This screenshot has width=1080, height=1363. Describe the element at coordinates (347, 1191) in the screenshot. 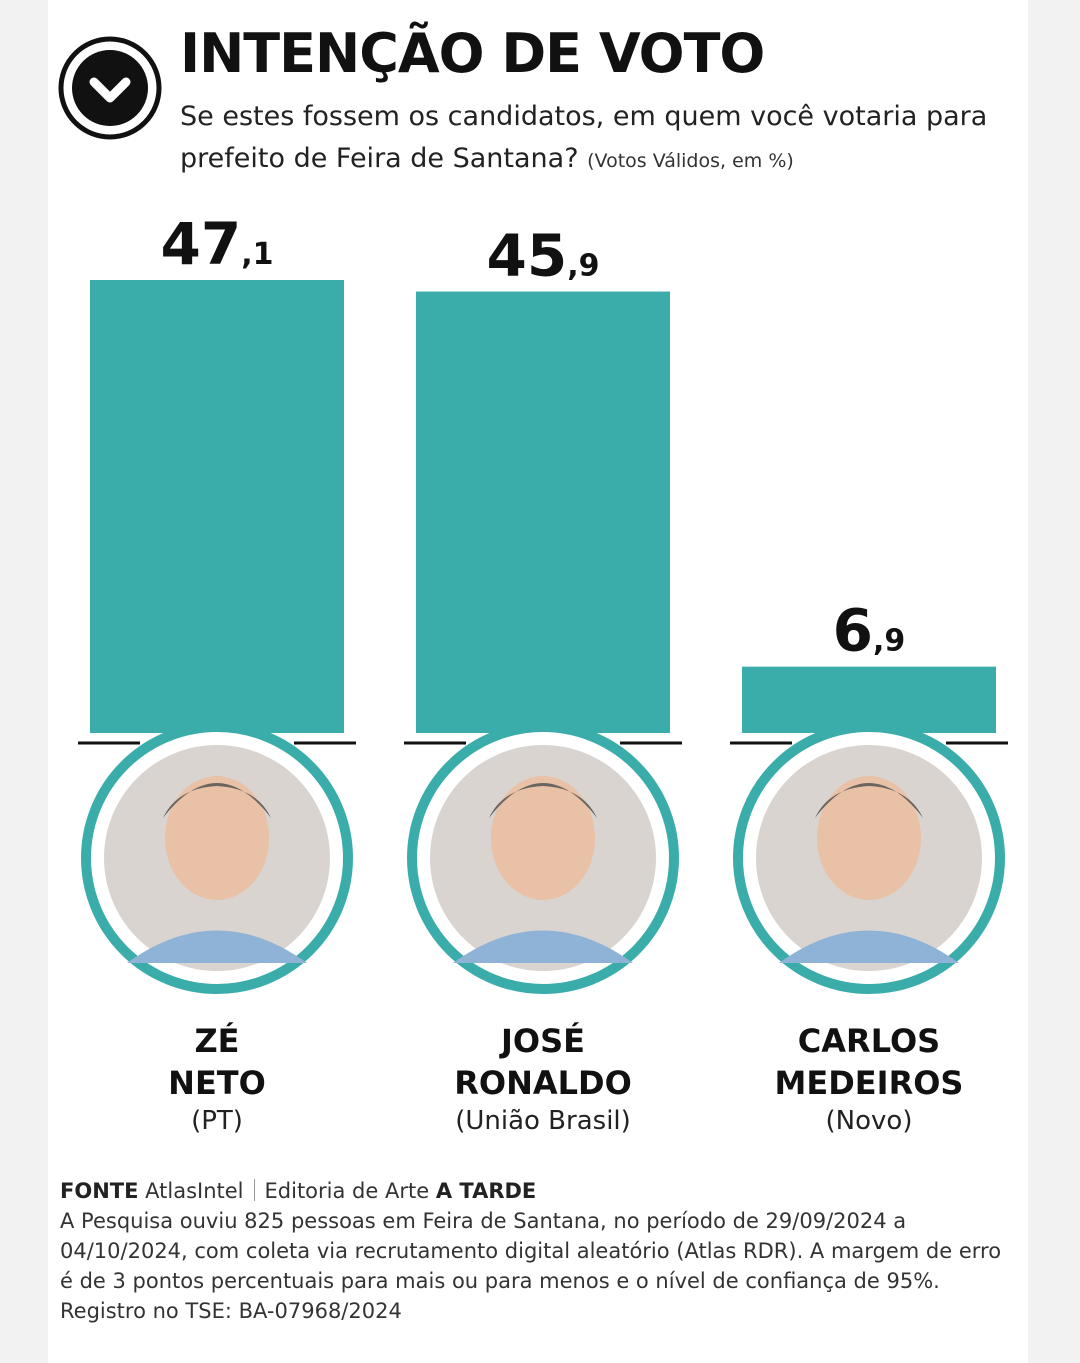

I see `credit-prefix: Editoria de Arte` at that location.